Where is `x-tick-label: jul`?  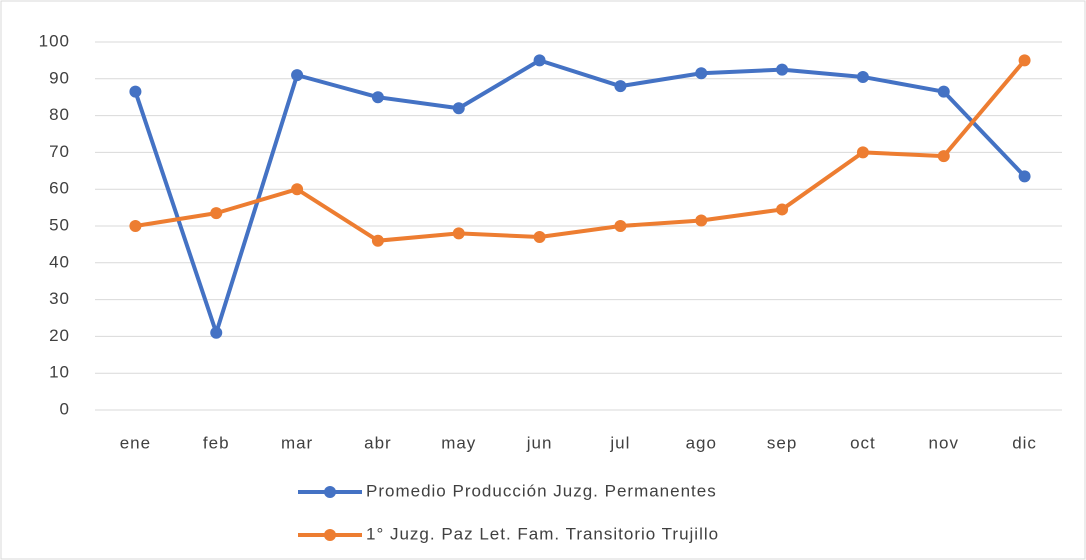 x-tick-label: jul is located at coordinates (619, 442).